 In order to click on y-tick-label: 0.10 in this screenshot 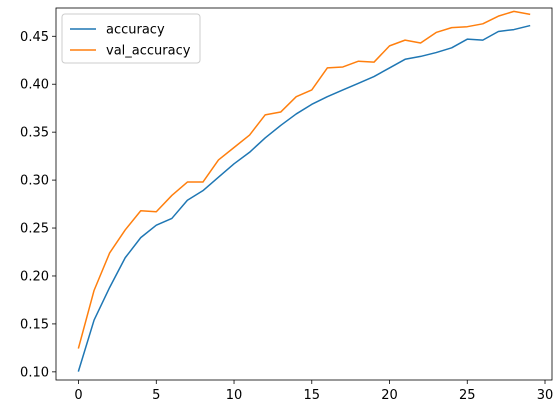, I will do `click(34, 372)`.